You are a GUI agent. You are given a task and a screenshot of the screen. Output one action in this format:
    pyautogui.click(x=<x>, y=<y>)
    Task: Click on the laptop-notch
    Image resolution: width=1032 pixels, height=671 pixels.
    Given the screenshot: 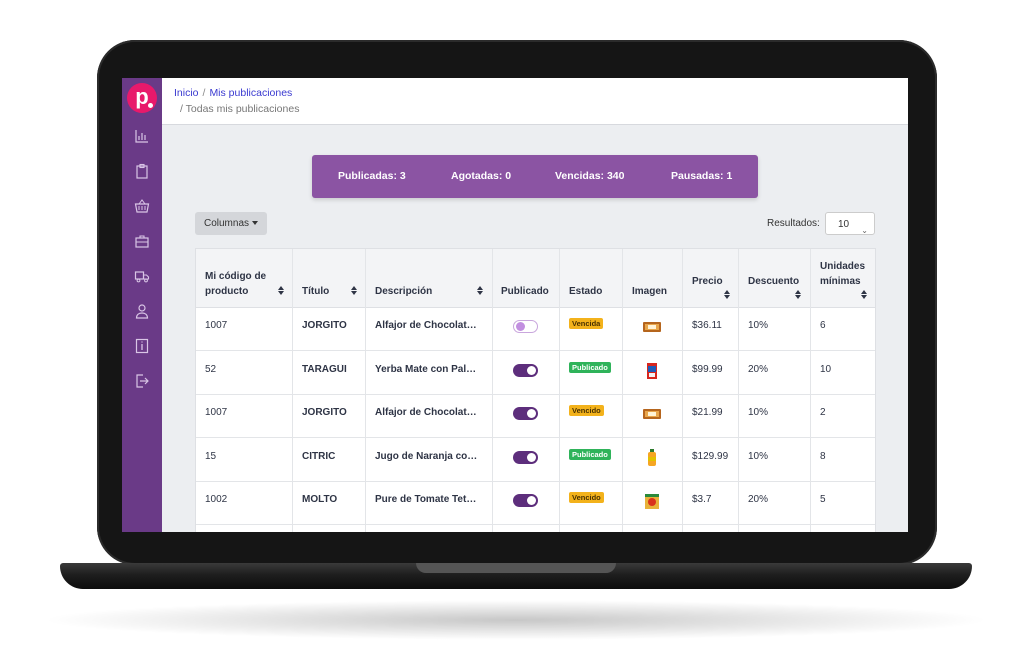 What is the action you would take?
    pyautogui.click(x=516, y=568)
    